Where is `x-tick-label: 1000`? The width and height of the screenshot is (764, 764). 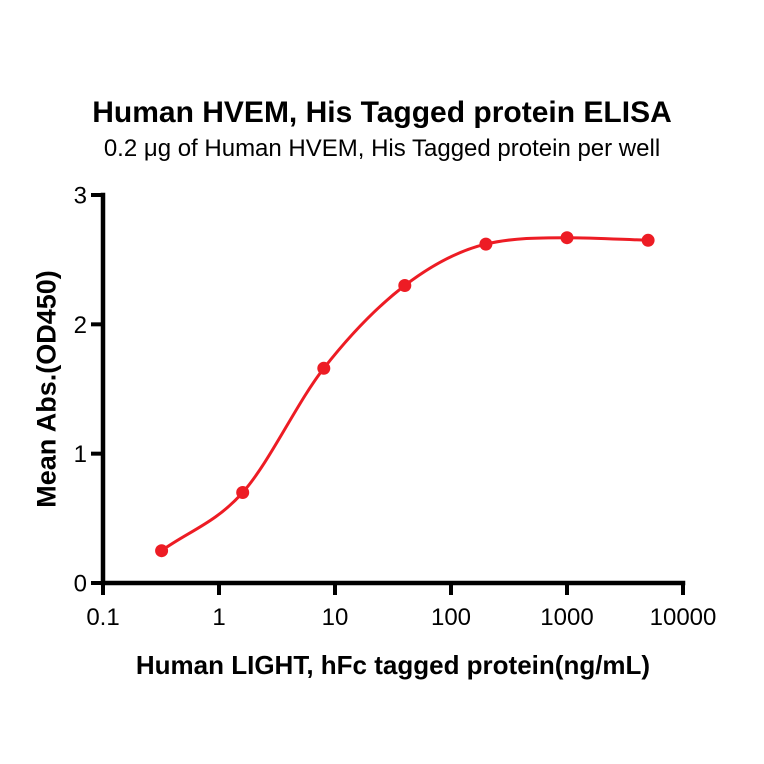
x-tick-label: 1000 is located at coordinates (566, 617).